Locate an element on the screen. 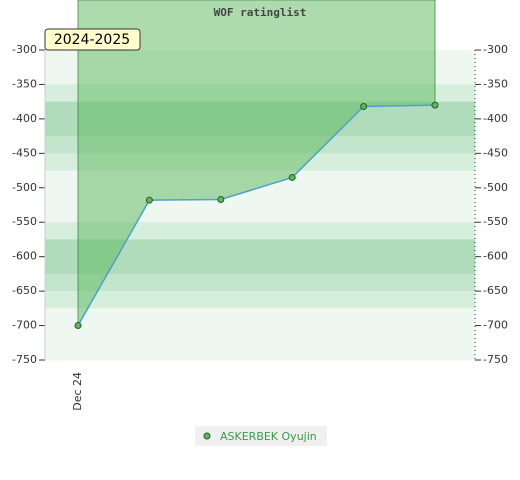 This screenshot has width=520, height=480. x-tick-label: Dec 24 is located at coordinates (77, 391).